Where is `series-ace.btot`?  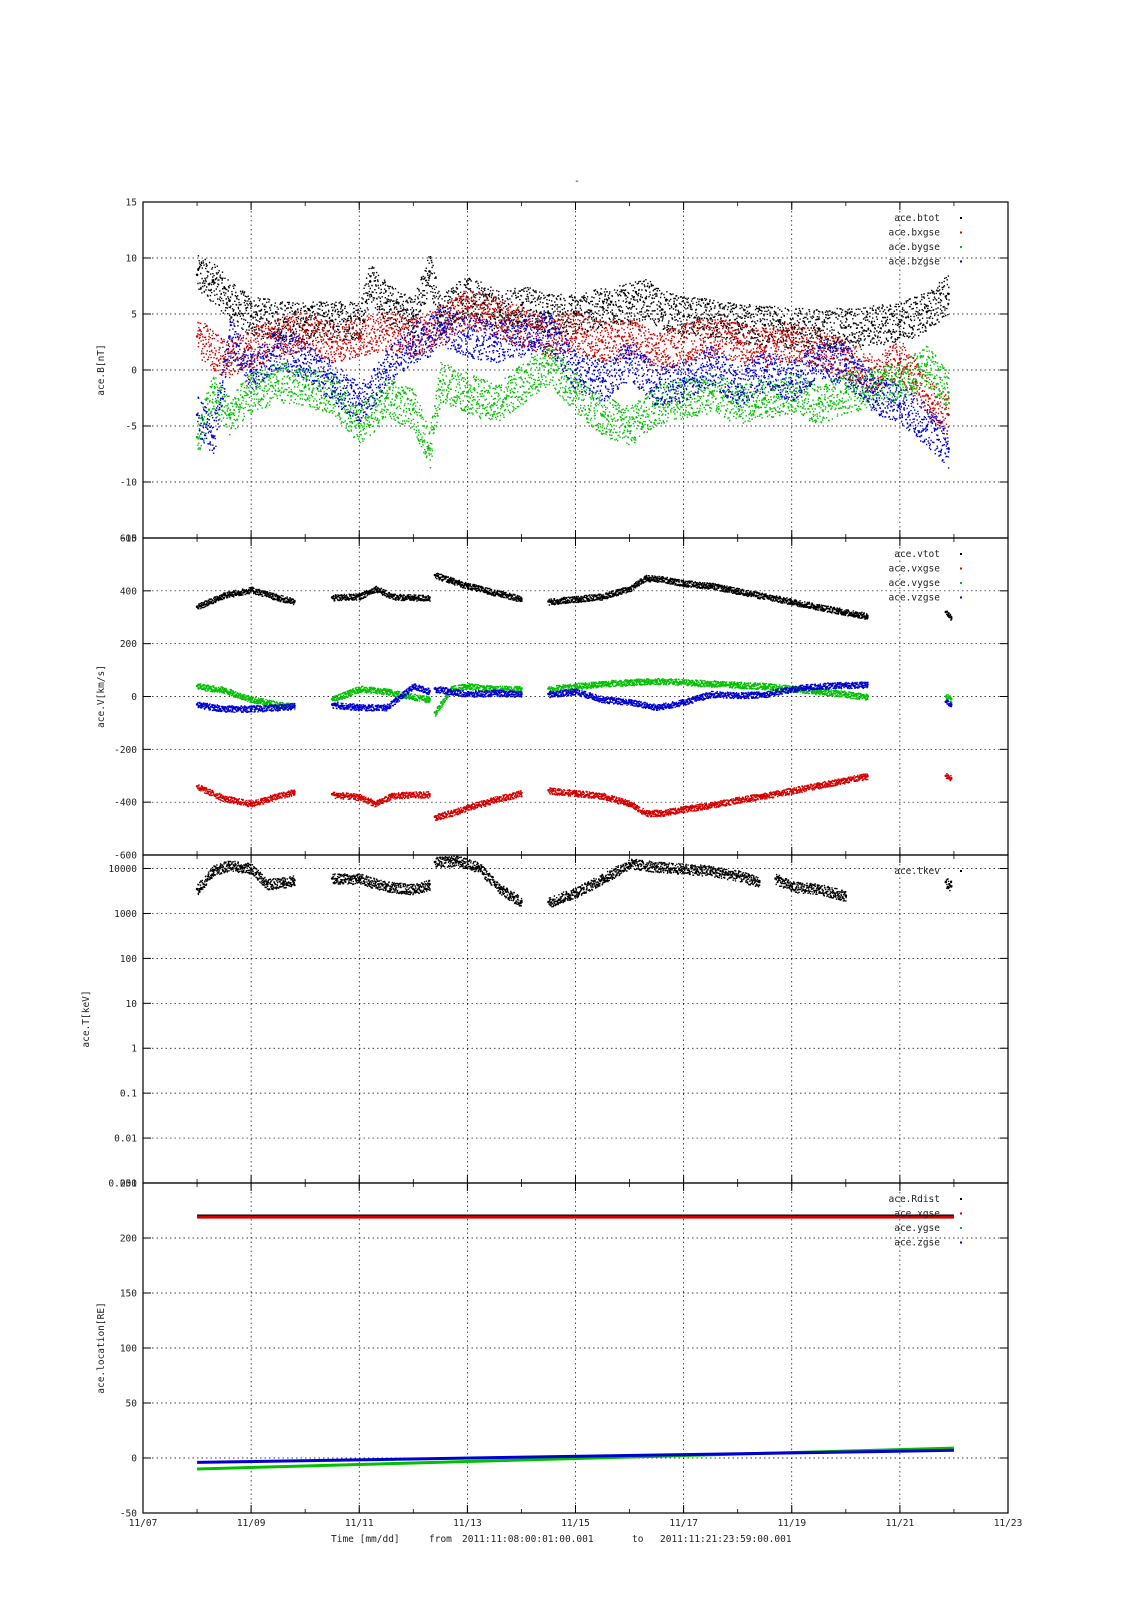
series-ace.btot is located at coordinates (572, 302).